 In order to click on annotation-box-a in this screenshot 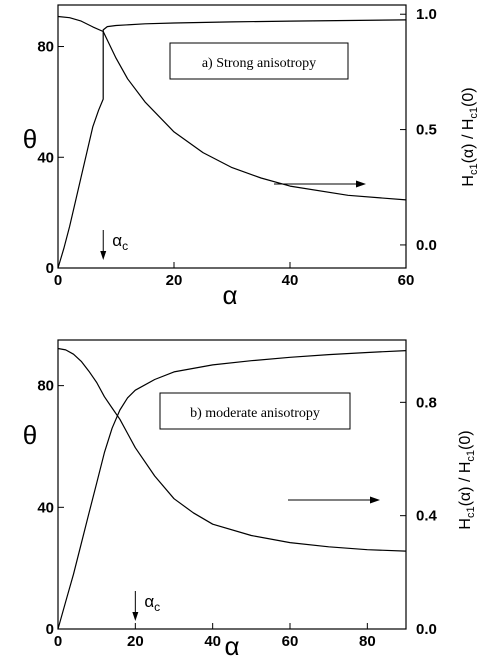, I will do `click(259, 61)`.